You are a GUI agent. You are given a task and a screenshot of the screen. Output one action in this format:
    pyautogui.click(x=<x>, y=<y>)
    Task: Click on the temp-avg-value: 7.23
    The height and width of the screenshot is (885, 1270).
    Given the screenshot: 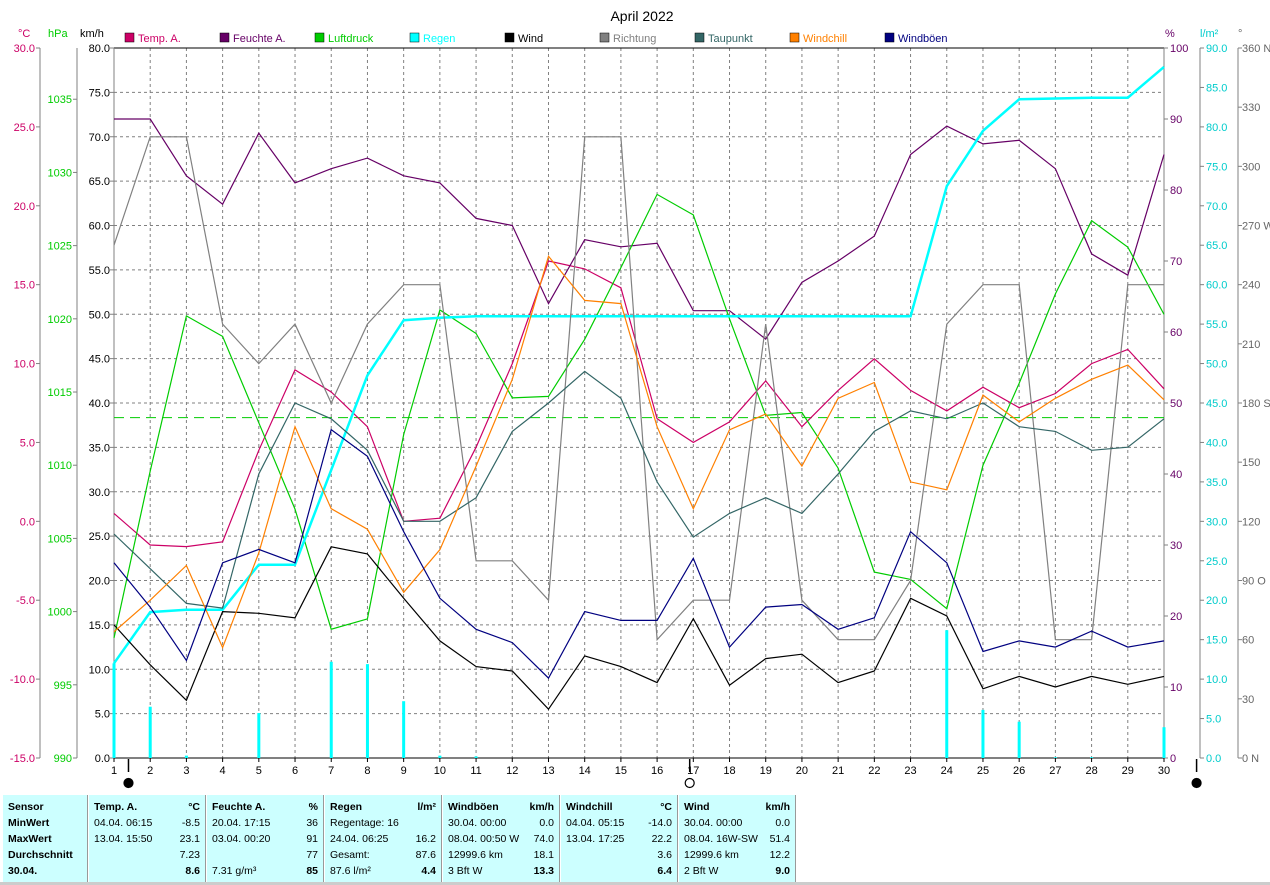 What is the action you would take?
    pyautogui.click(x=189, y=855)
    